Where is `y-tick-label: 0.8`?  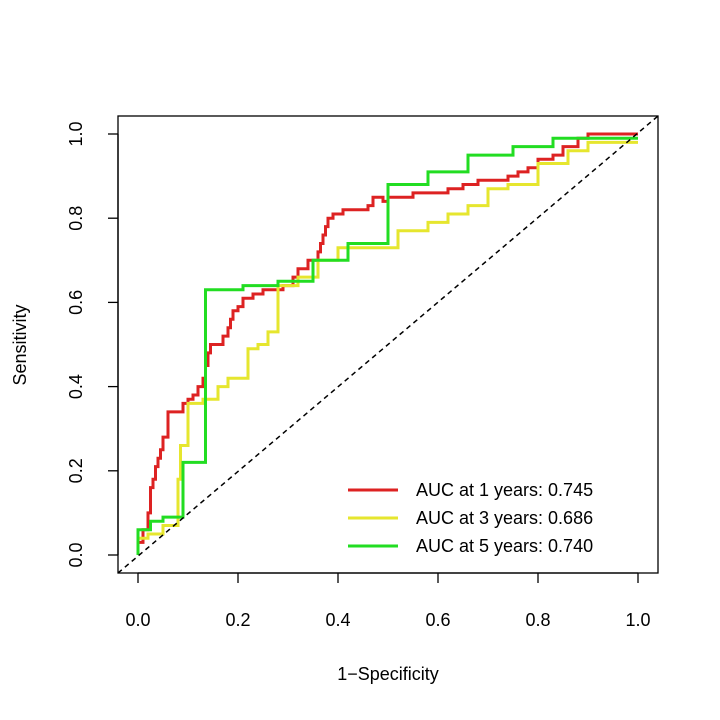
y-tick-label: 0.8 is located at coordinates (76, 218).